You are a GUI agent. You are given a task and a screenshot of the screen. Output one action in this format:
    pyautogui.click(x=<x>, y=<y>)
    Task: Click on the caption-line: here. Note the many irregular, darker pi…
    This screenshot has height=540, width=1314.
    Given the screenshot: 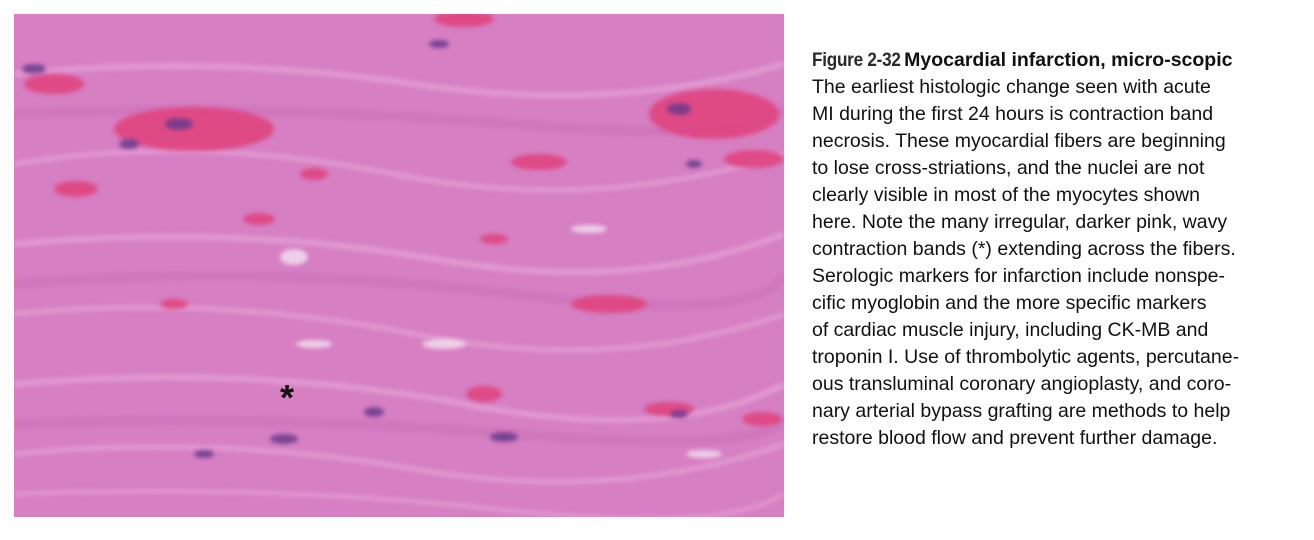 What is the action you would take?
    pyautogui.click(x=1020, y=222)
    